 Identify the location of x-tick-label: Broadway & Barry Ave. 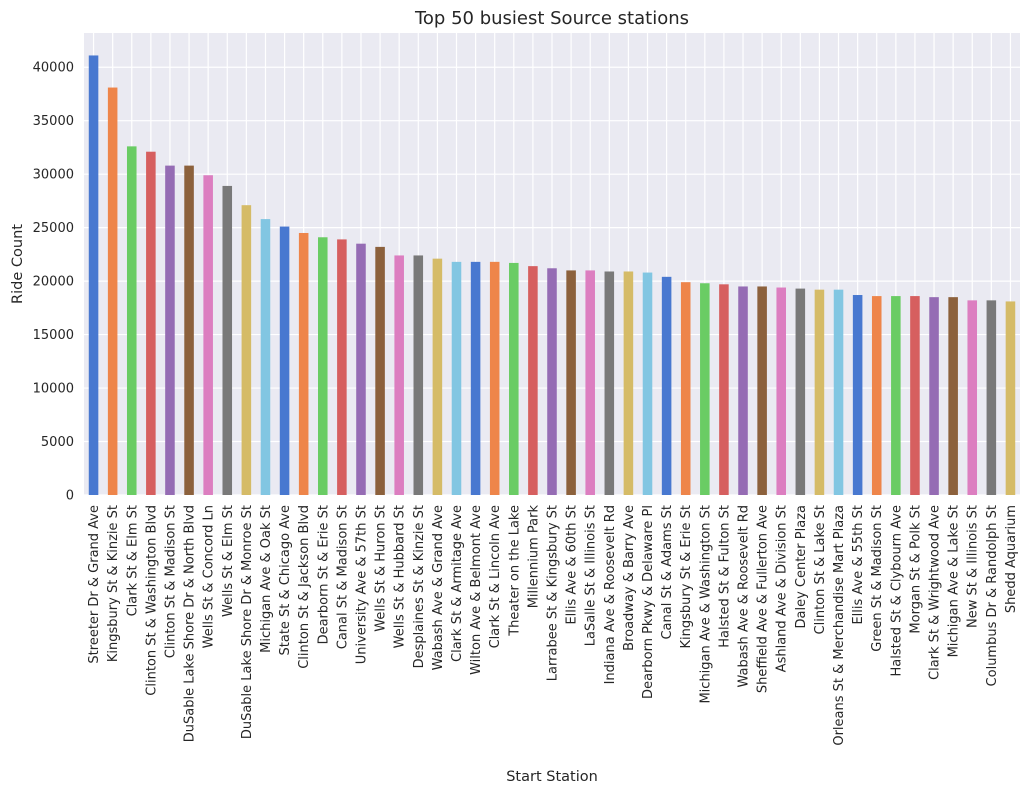
(629, 578).